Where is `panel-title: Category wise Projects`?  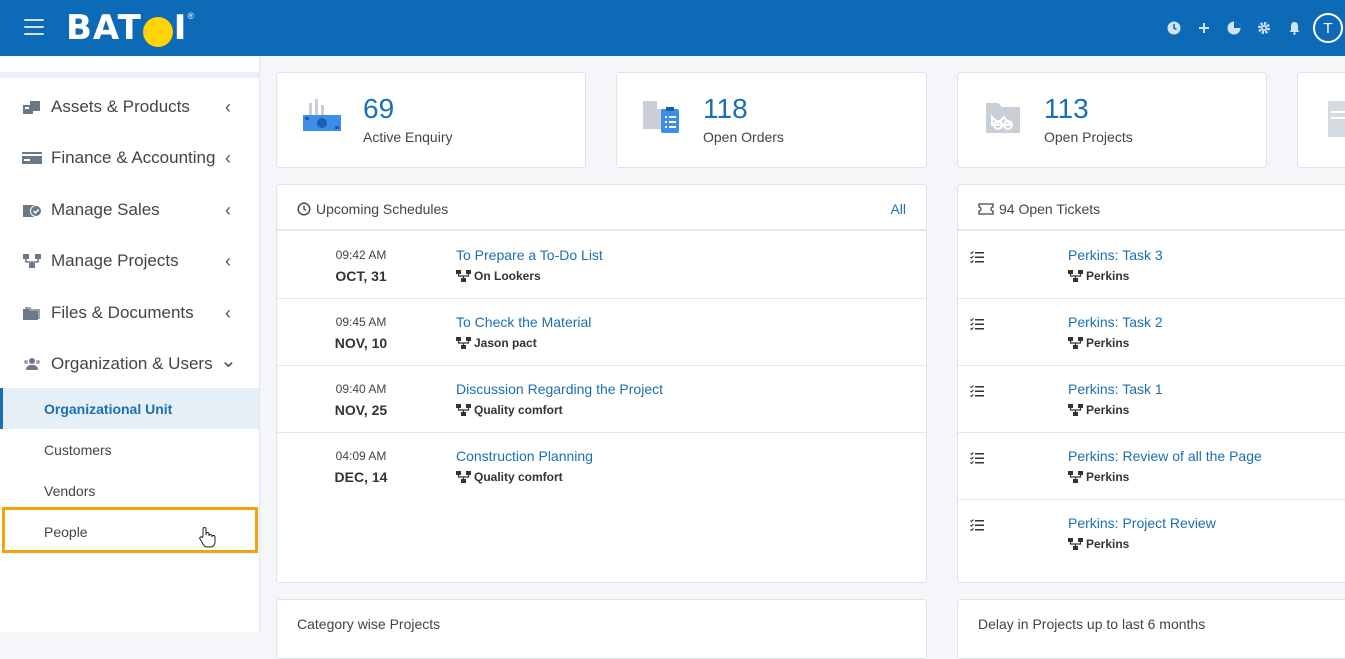 panel-title: Category wise Projects is located at coordinates (369, 624).